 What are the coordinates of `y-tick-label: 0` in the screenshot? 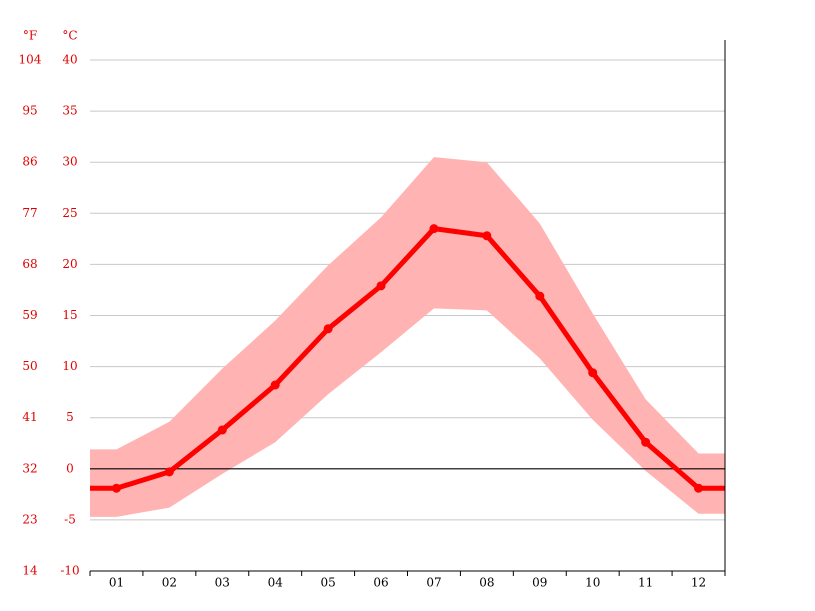 It's located at (70, 468).